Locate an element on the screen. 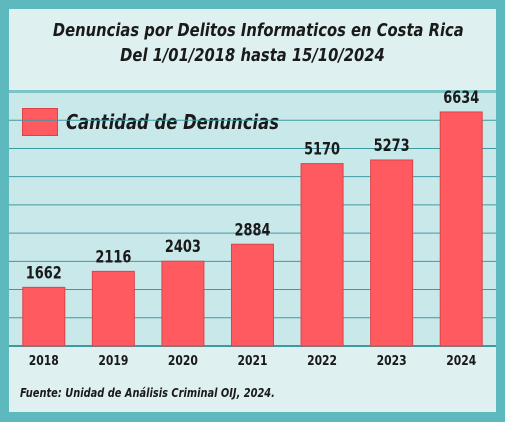 This screenshot has width=505, height=422. x-tick-label-2020: 2020 is located at coordinates (183, 361).